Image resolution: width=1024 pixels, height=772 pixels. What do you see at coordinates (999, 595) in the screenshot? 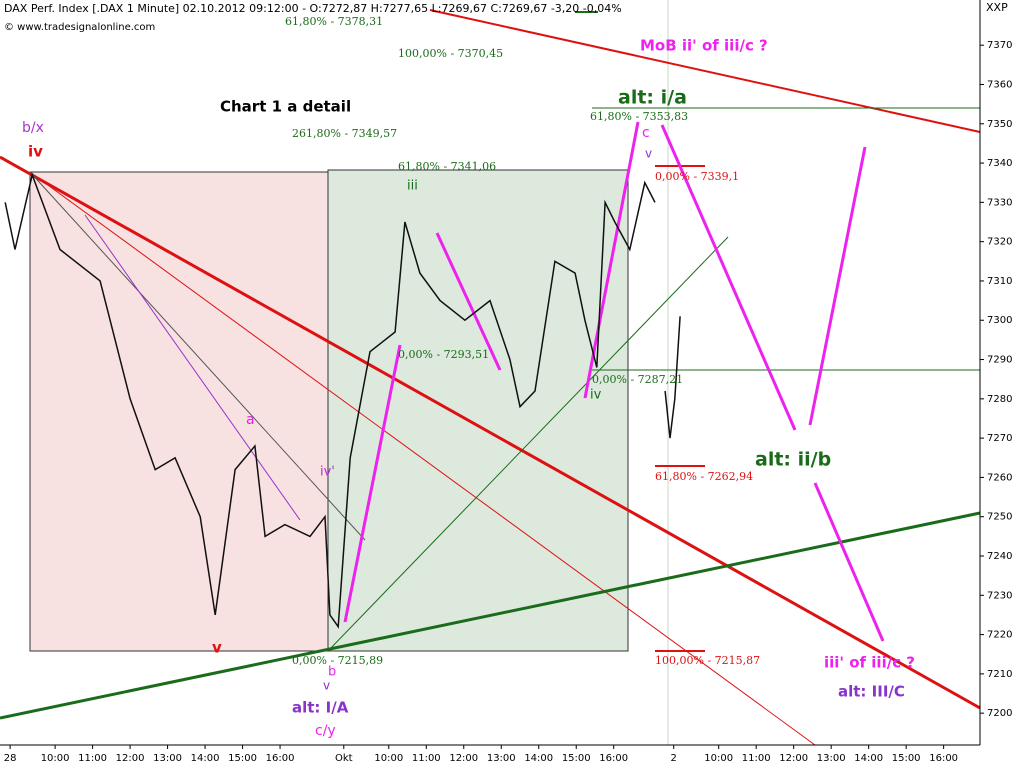
I see `y-tick-label: 7230` at bounding box center [999, 595].